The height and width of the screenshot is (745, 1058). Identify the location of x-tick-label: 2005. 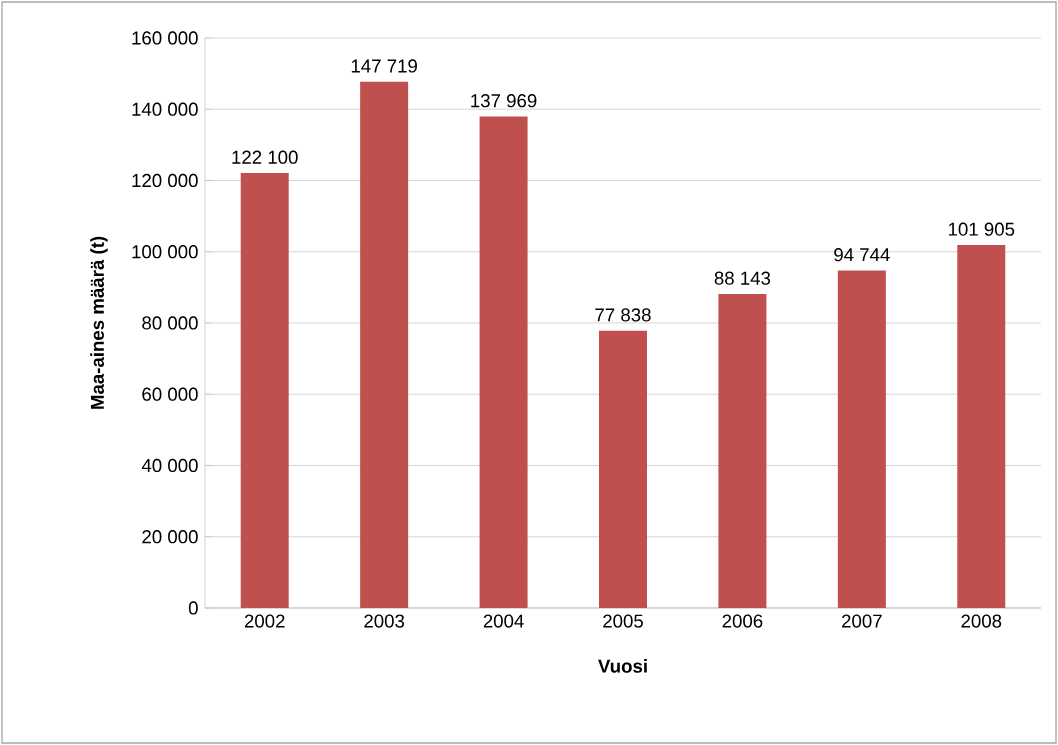
(623, 621).